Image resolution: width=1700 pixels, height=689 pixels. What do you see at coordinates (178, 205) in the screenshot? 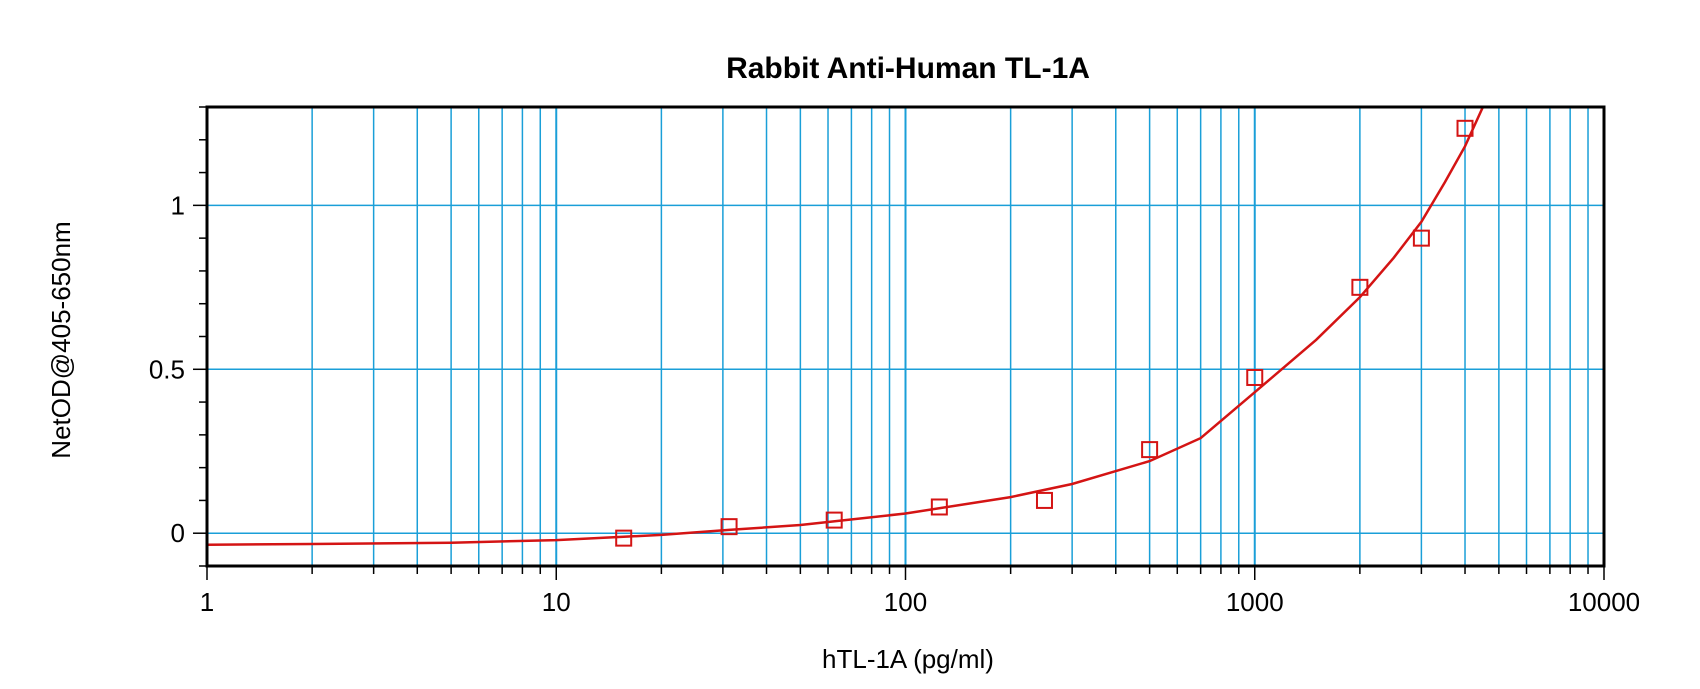
I see `y-tick-label: 1` at bounding box center [178, 205].